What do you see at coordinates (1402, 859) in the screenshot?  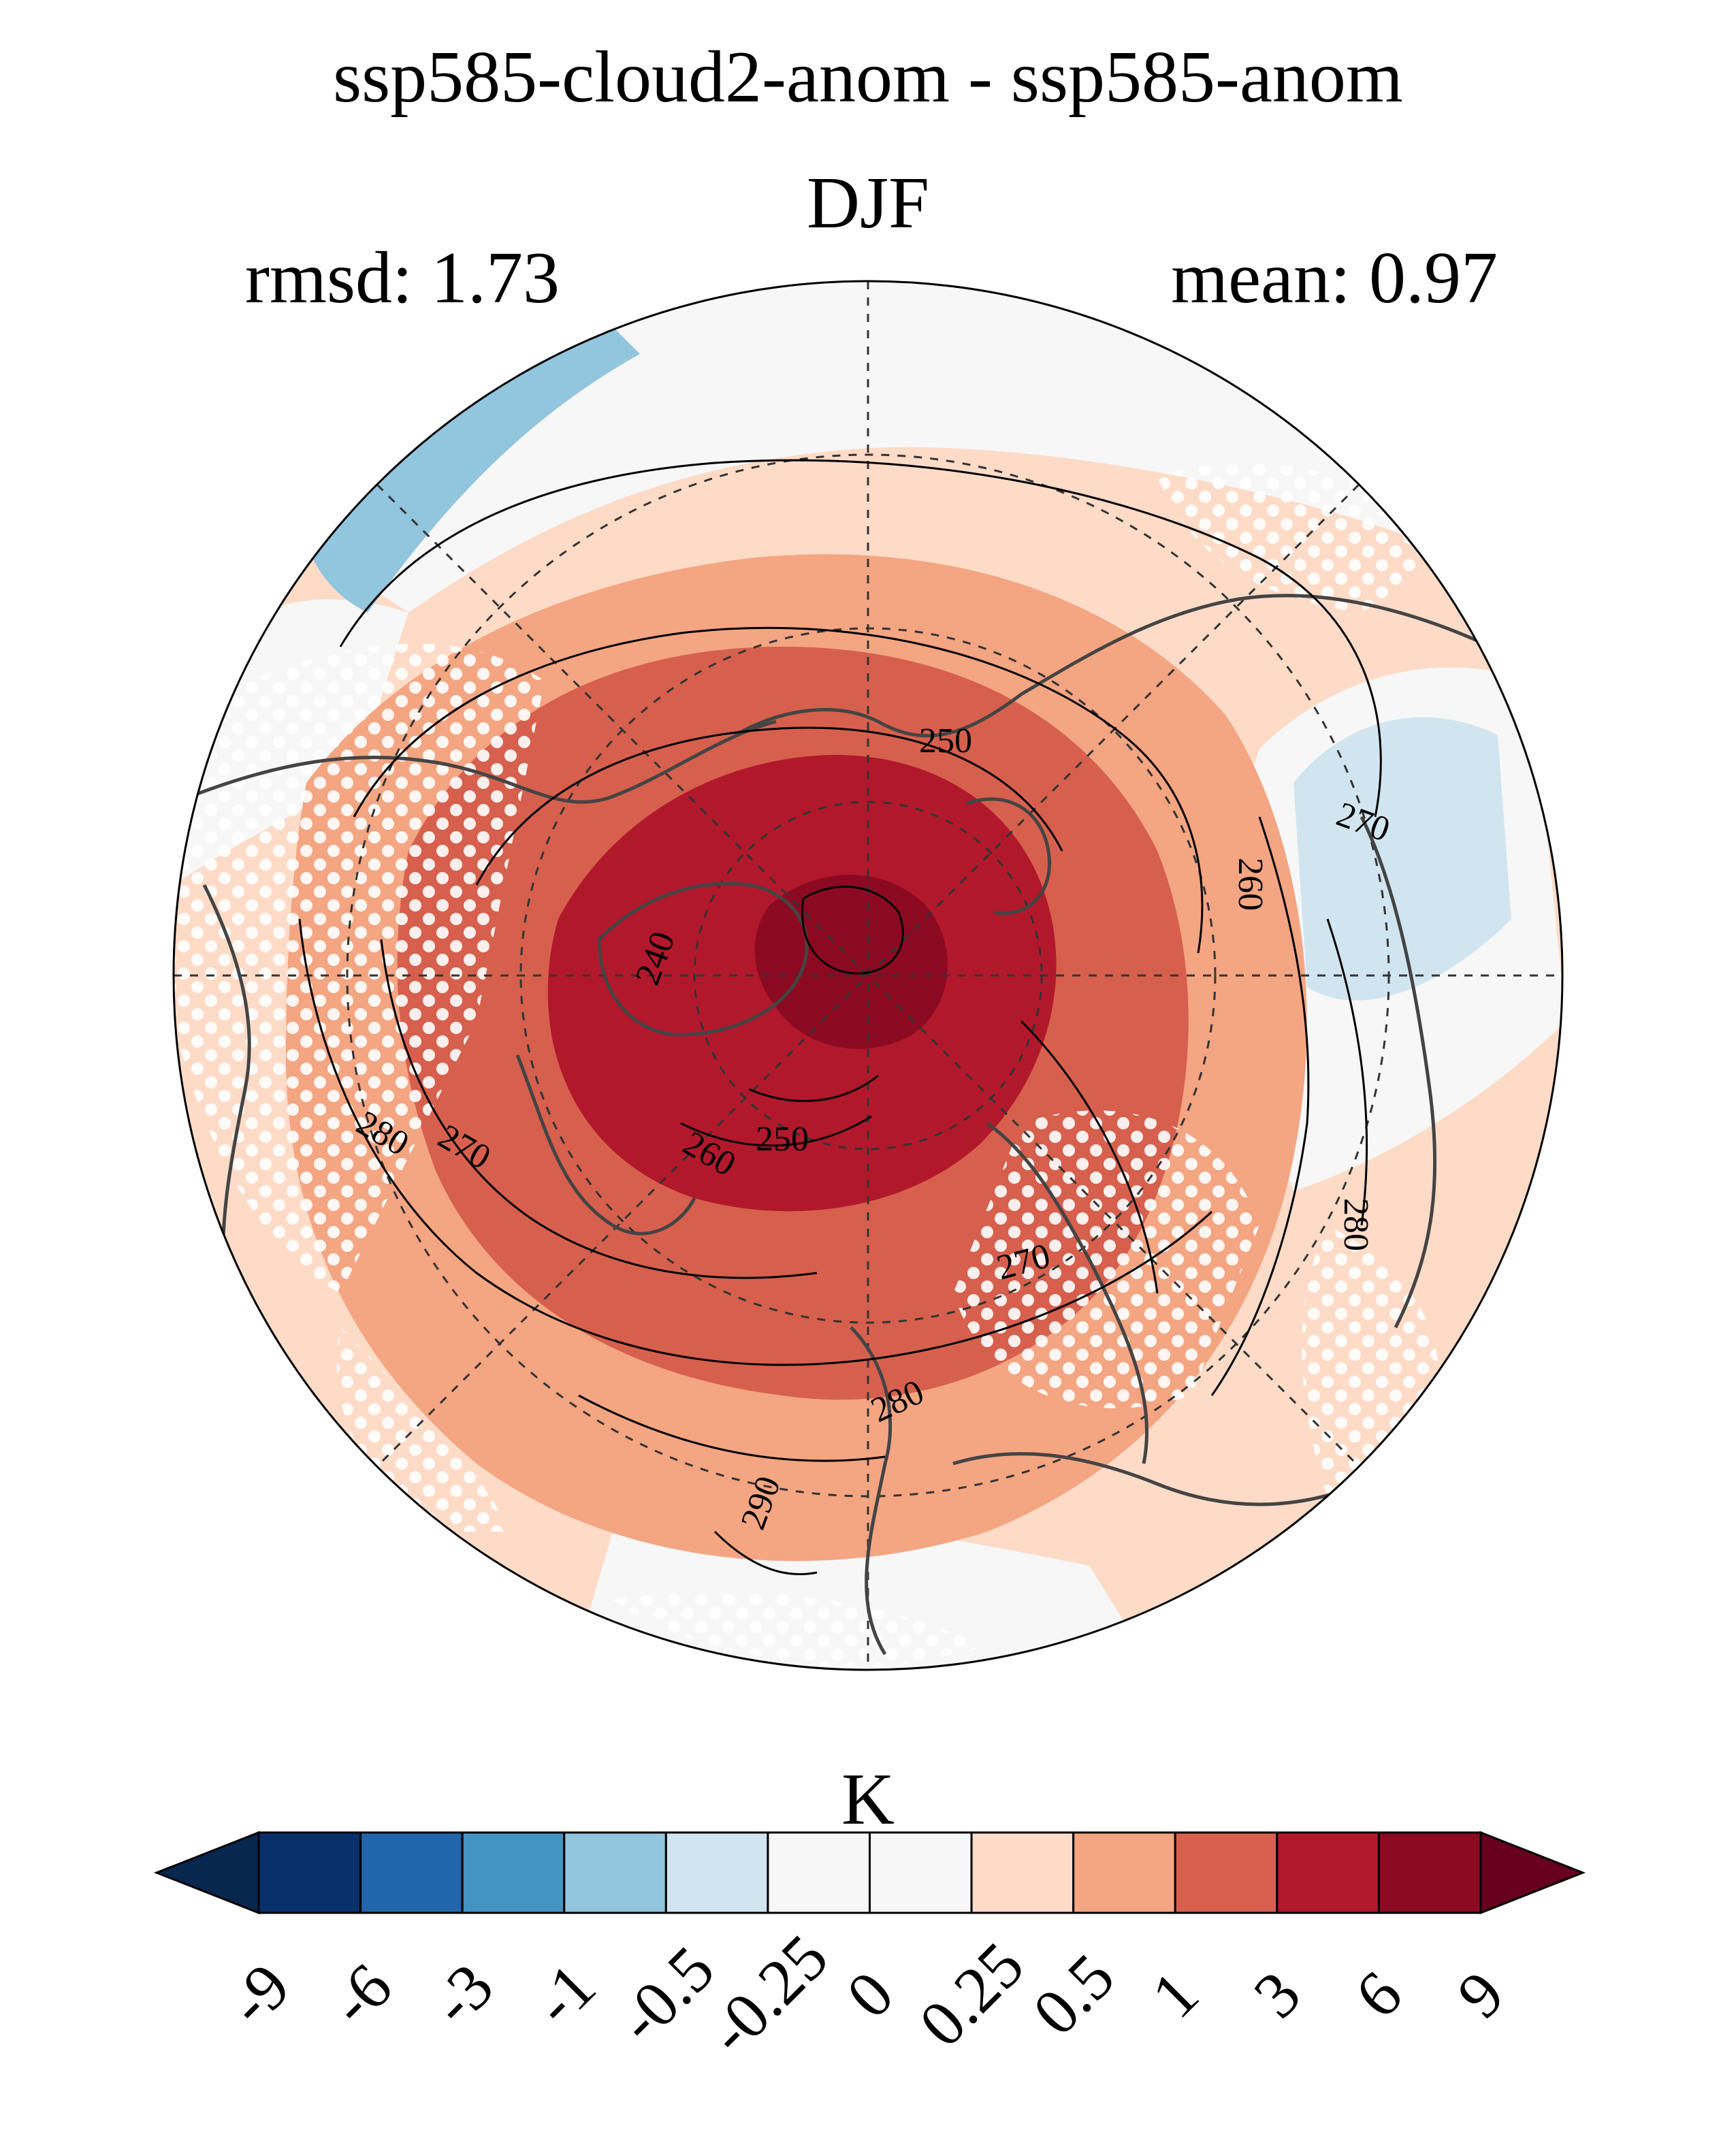 I see `field-cool-east` at bounding box center [1402, 859].